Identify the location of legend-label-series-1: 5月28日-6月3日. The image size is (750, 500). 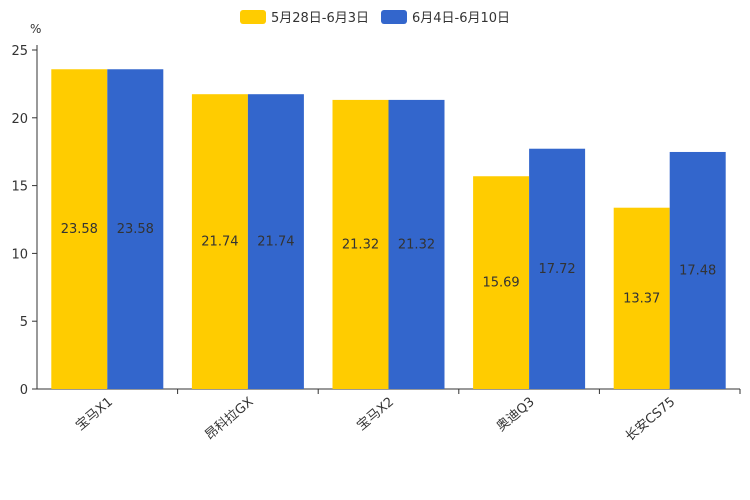
(319, 18).